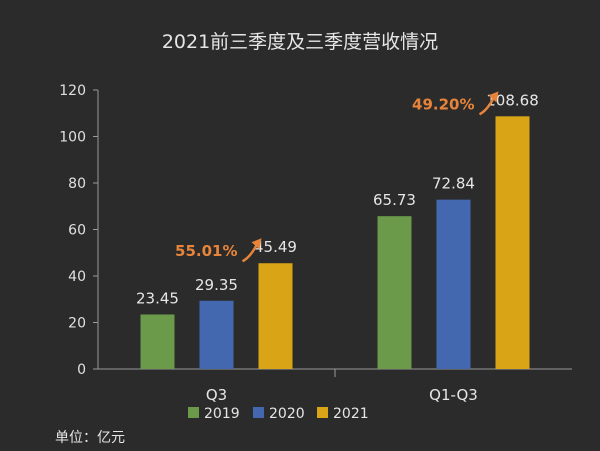 The width and height of the screenshot is (600, 451). I want to click on growth-label: 49.20%, so click(443, 104).